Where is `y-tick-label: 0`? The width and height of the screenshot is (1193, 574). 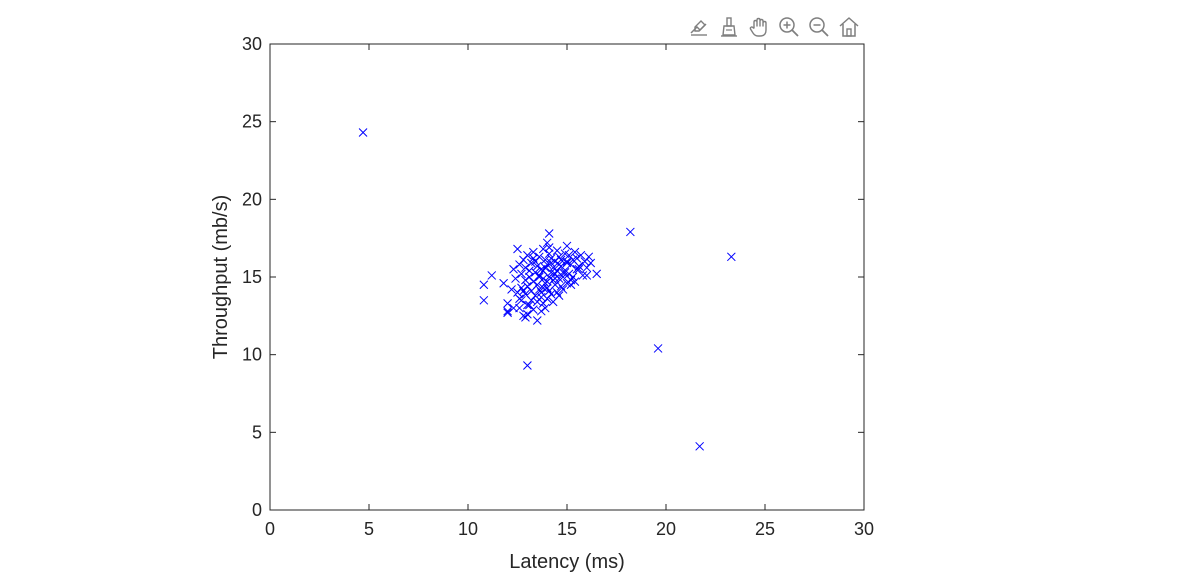 y-tick-label: 0 is located at coordinates (257, 510).